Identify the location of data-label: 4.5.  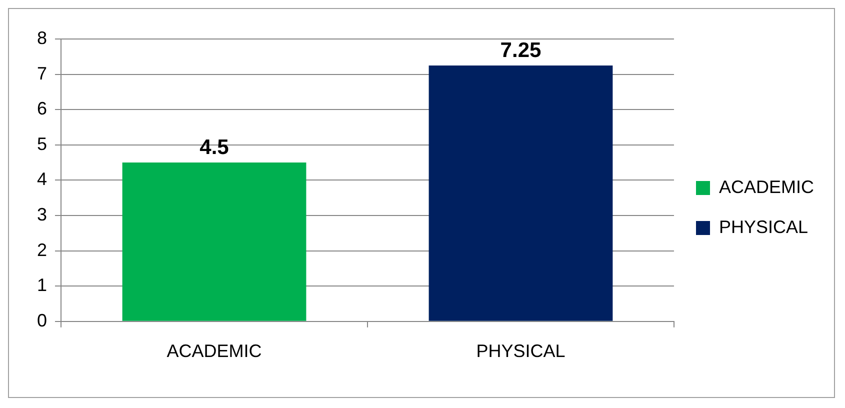
(215, 147).